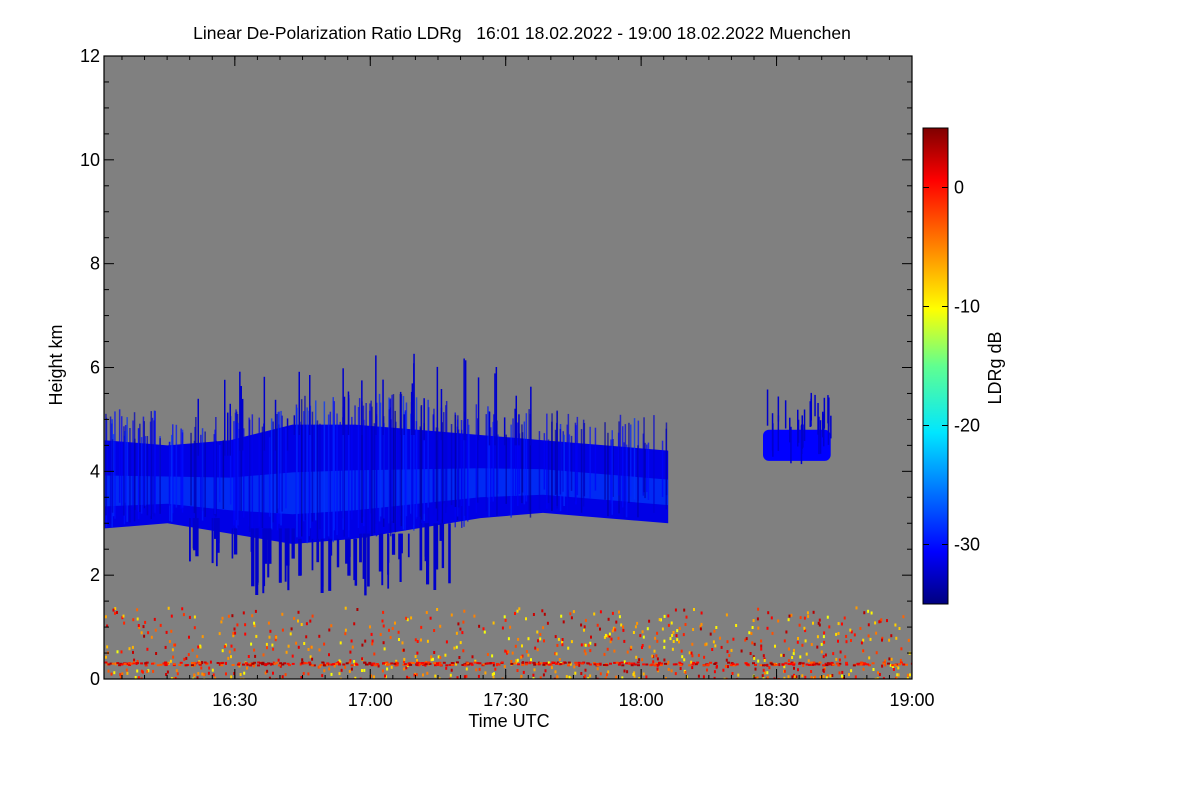  I want to click on y-tick-label: 6, so click(95, 368).